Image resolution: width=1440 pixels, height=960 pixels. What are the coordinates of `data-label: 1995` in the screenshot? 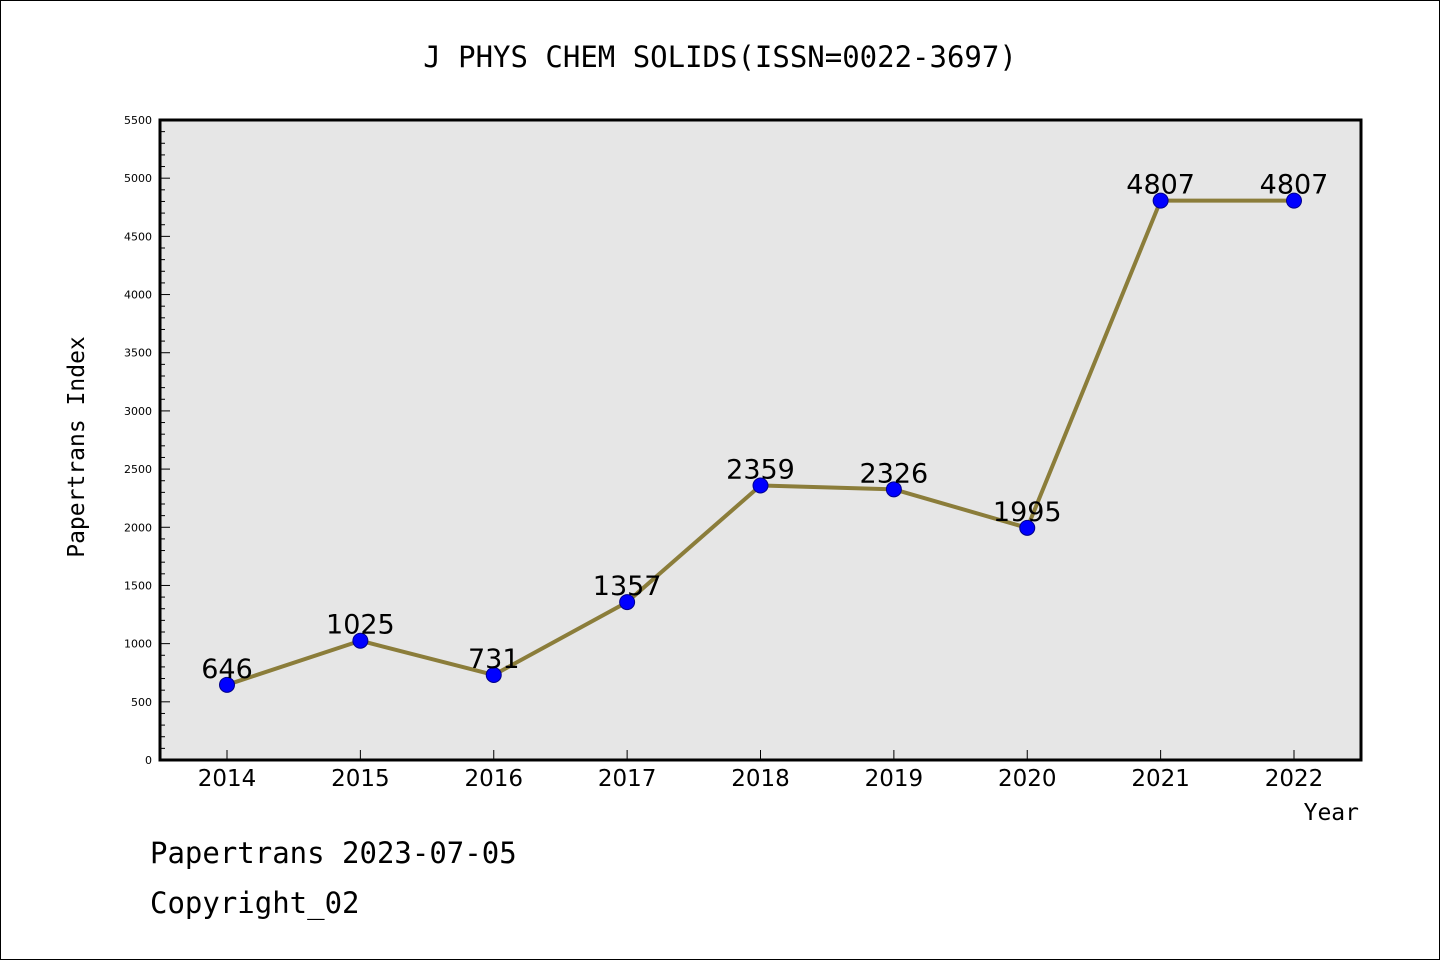 It's located at (1027, 512).